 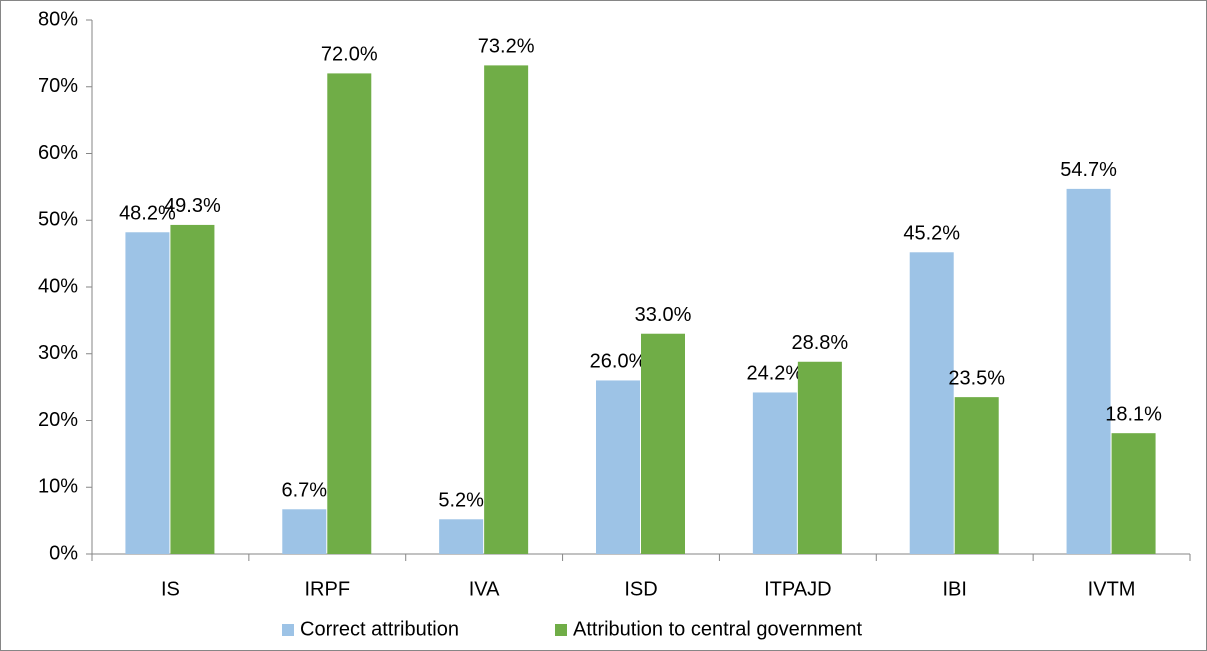 I want to click on value-label: 48.2%, so click(x=147, y=214).